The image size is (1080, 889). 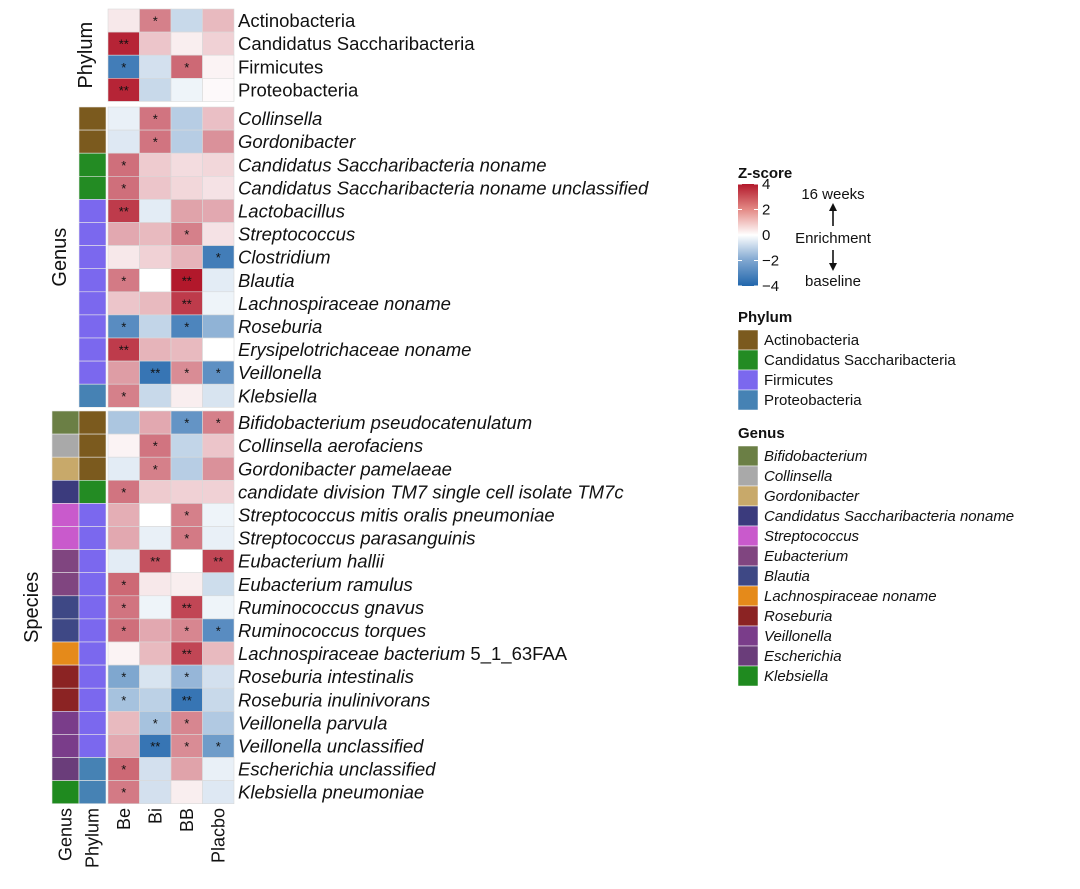 I want to click on row-label: Gordonibacter pamelaeae, so click(x=345, y=468).